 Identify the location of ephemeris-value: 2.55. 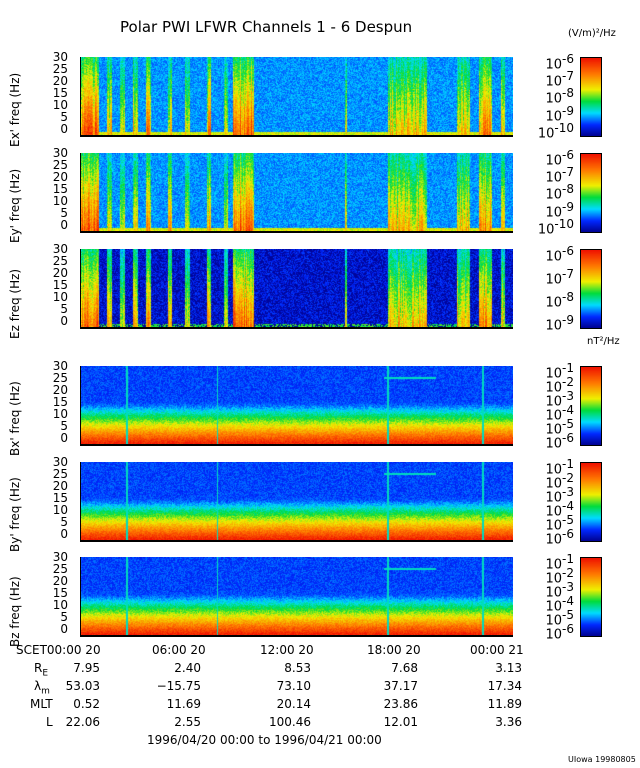
(187, 722).